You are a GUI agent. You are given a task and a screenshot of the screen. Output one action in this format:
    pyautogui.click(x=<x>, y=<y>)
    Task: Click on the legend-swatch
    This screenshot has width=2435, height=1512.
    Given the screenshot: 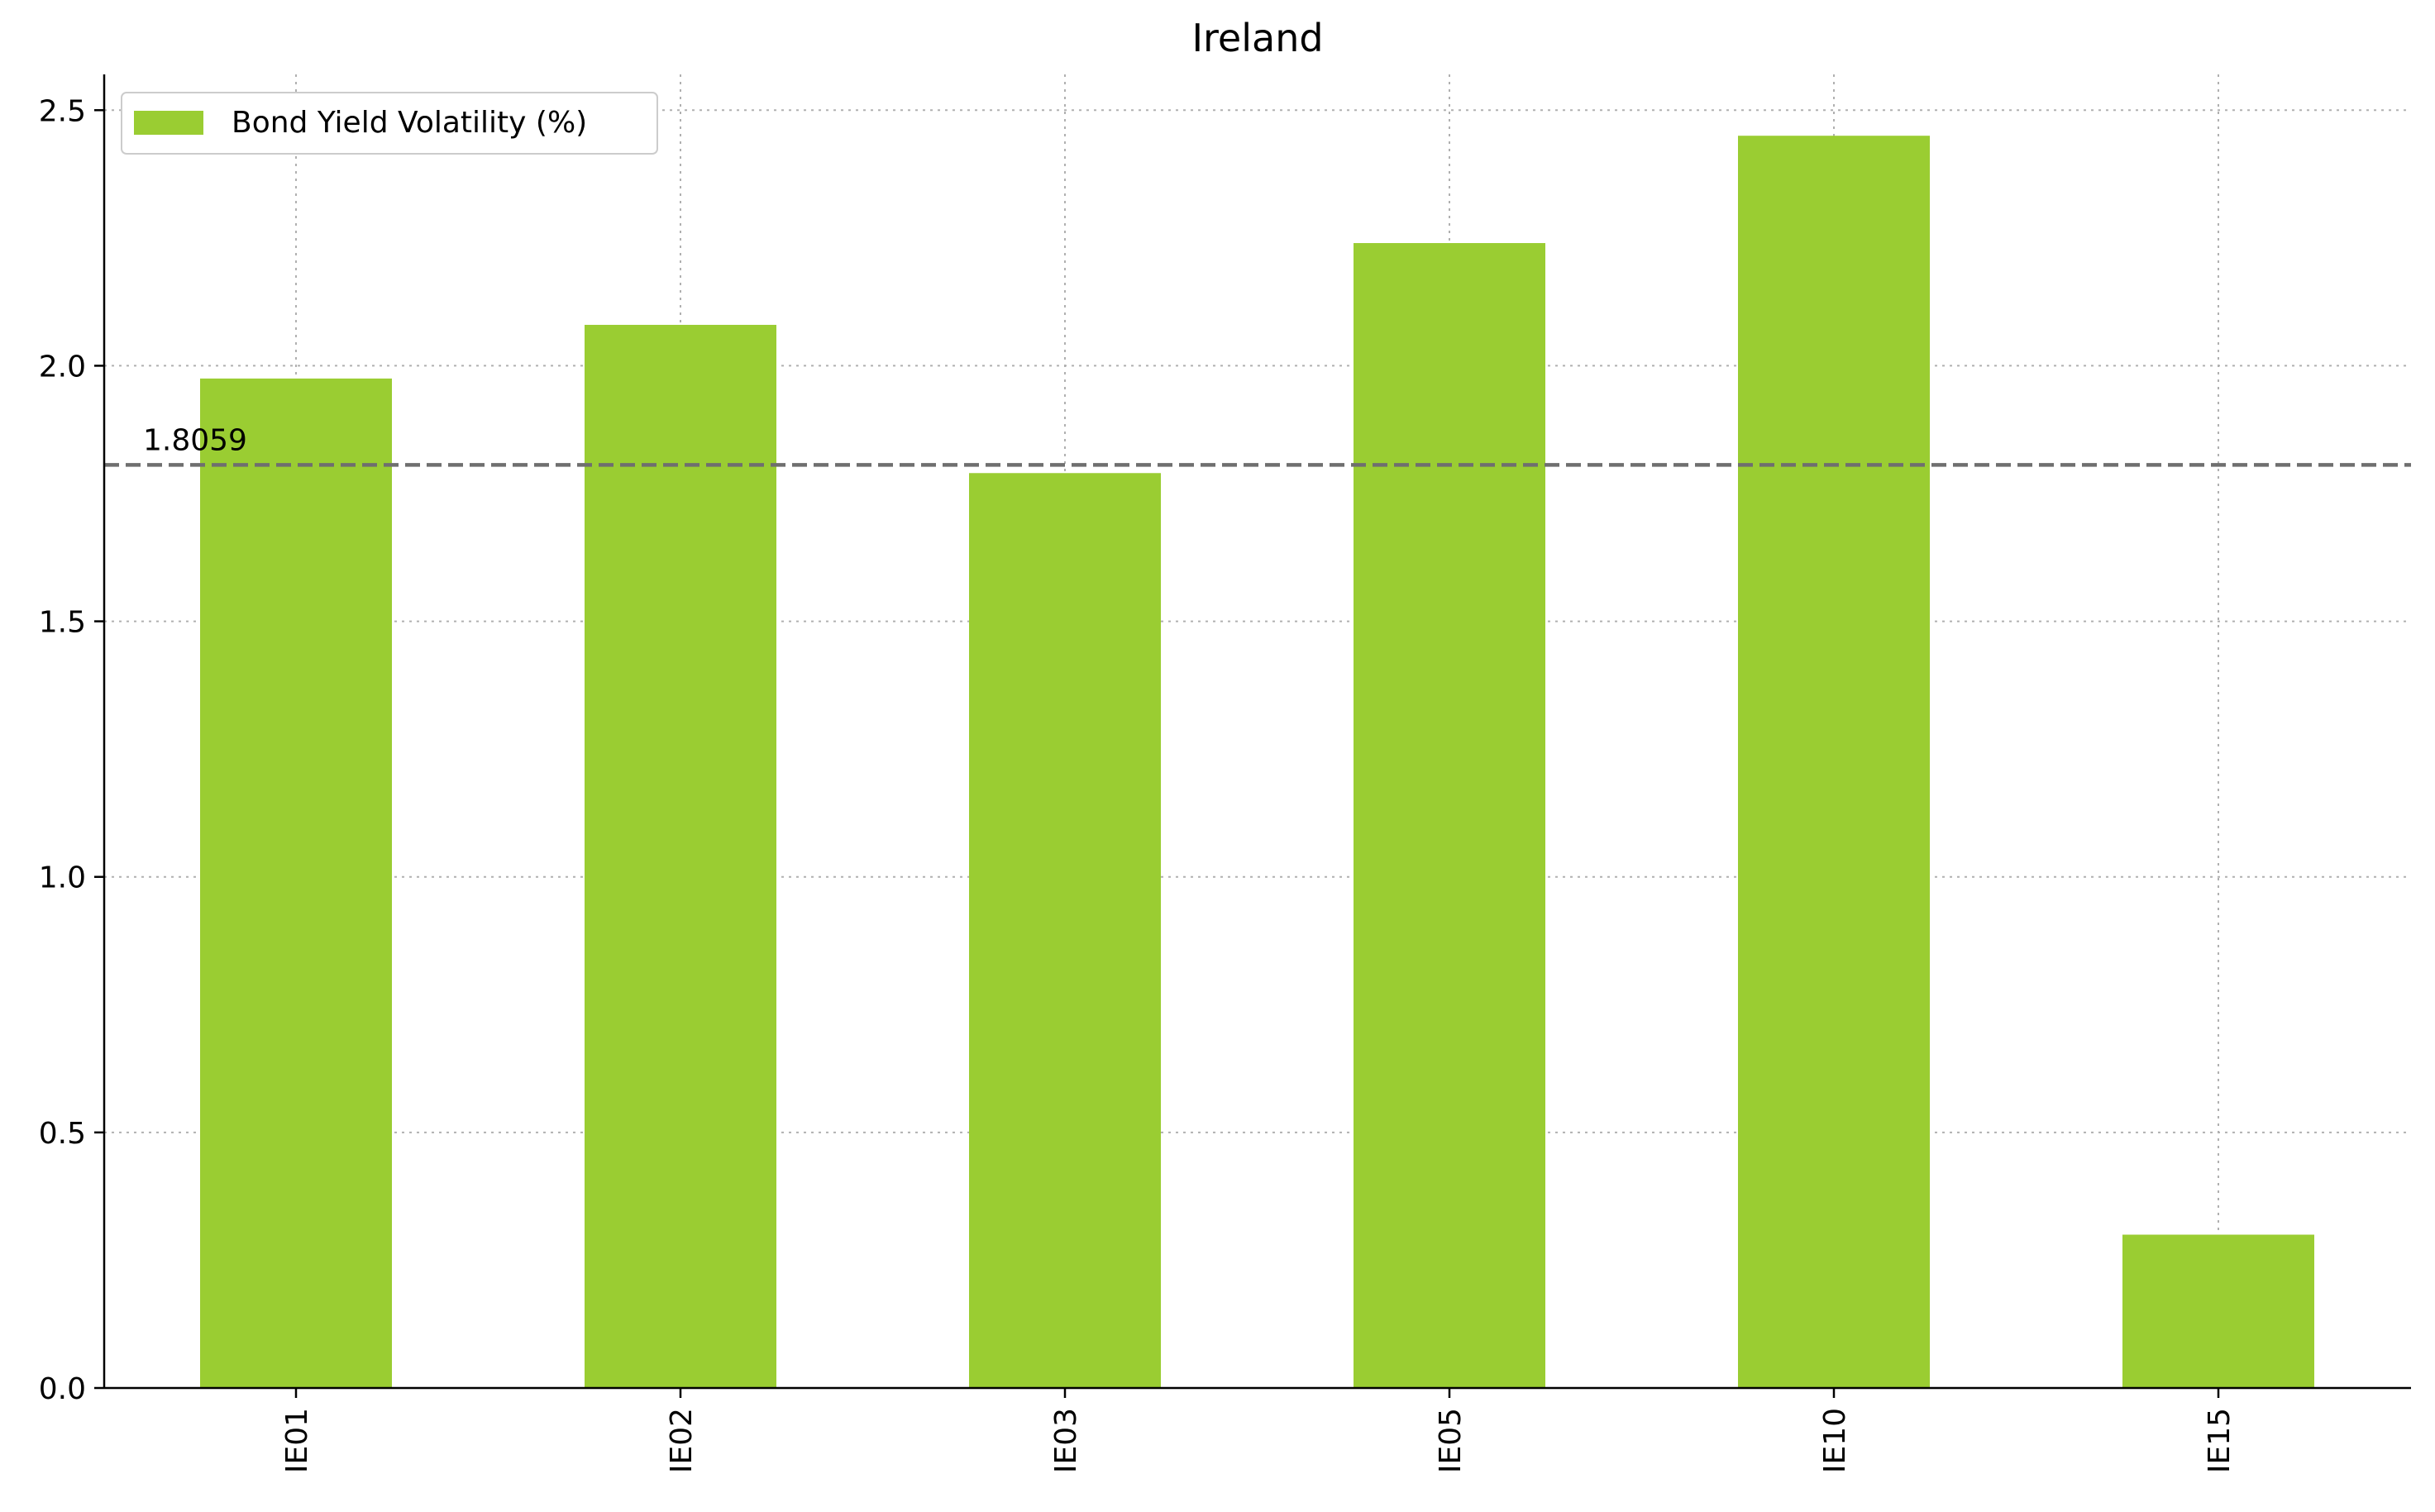 What is the action you would take?
    pyautogui.click(x=168, y=123)
    